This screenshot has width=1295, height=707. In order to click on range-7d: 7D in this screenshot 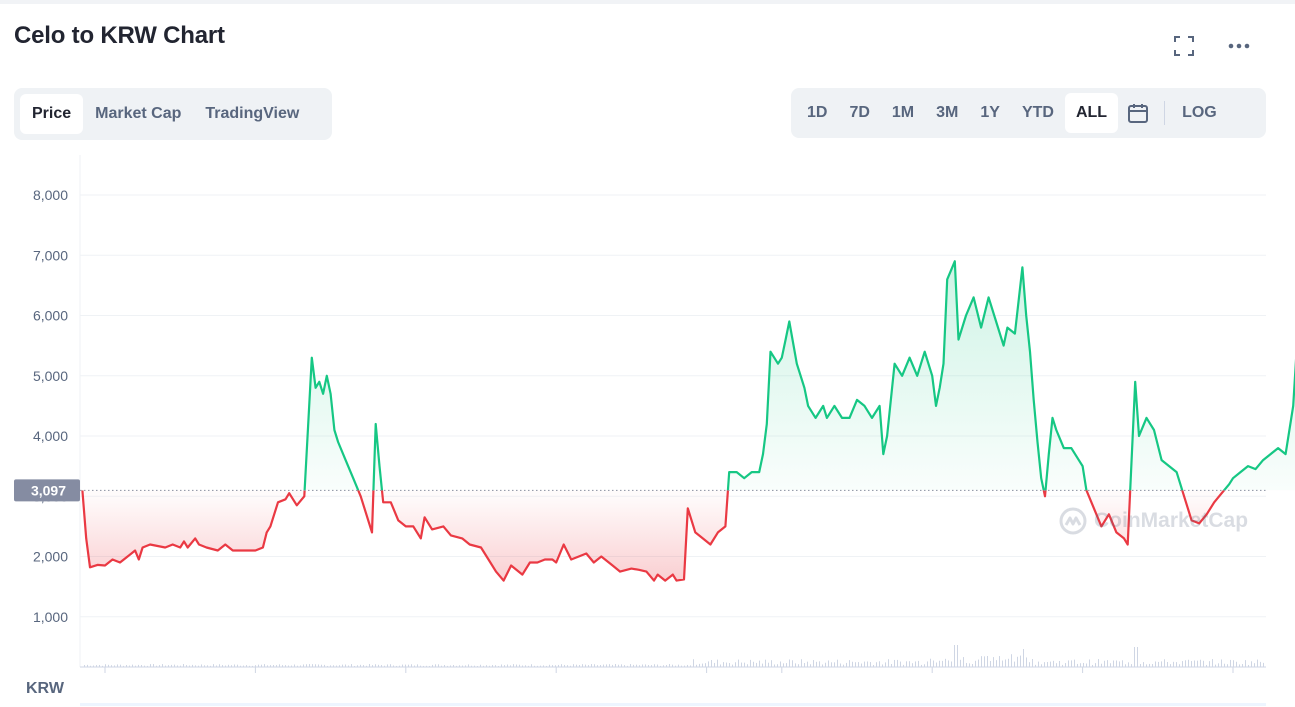, I will do `click(859, 112)`.